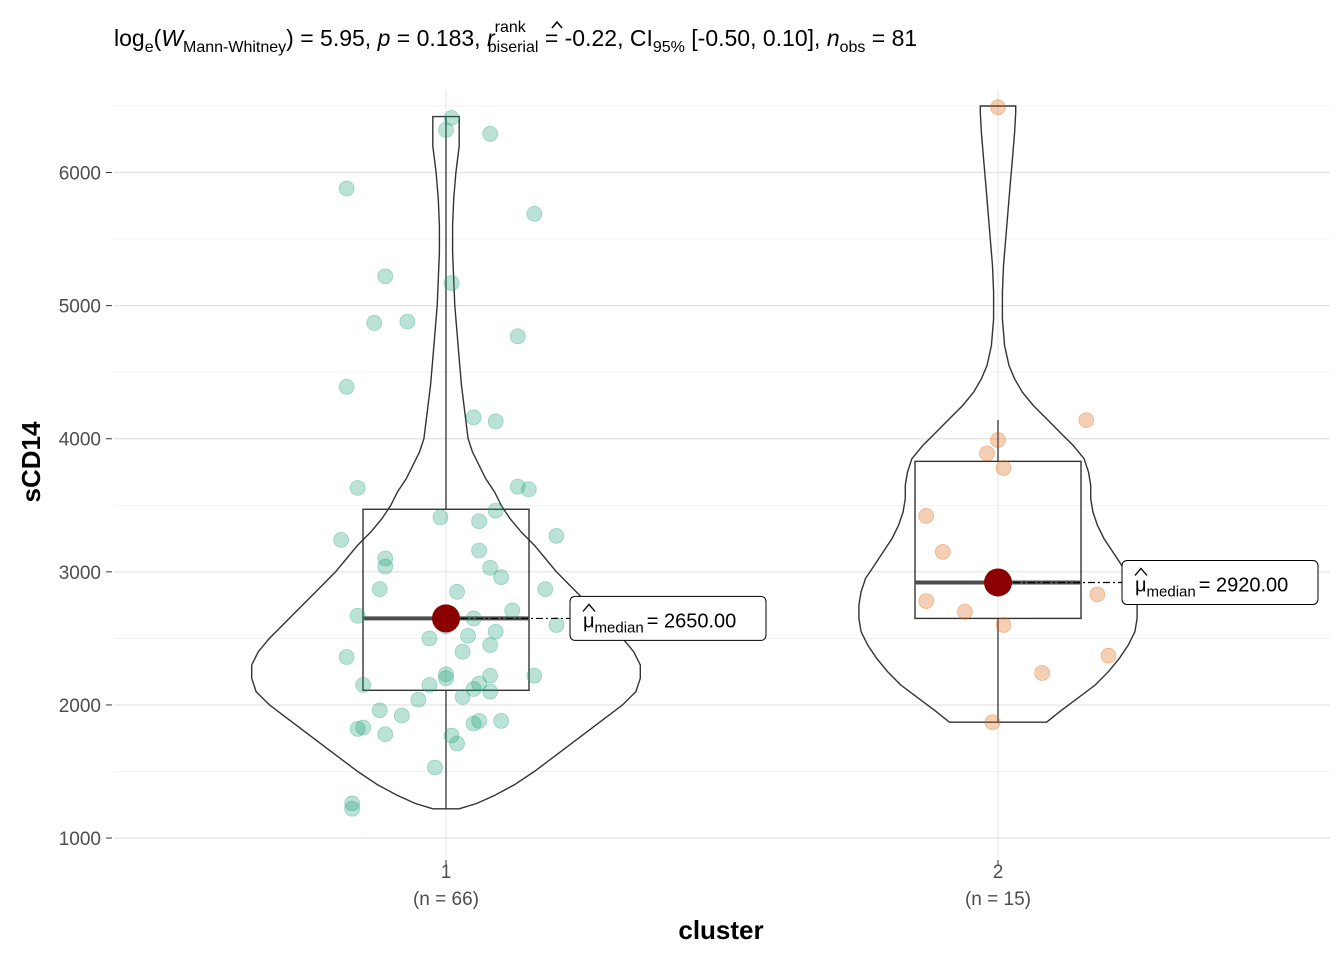 Image resolution: width=1344 pixels, height=960 pixels. What do you see at coordinates (446, 899) in the screenshot?
I see `x-n-label-1: (n = 66)` at bounding box center [446, 899].